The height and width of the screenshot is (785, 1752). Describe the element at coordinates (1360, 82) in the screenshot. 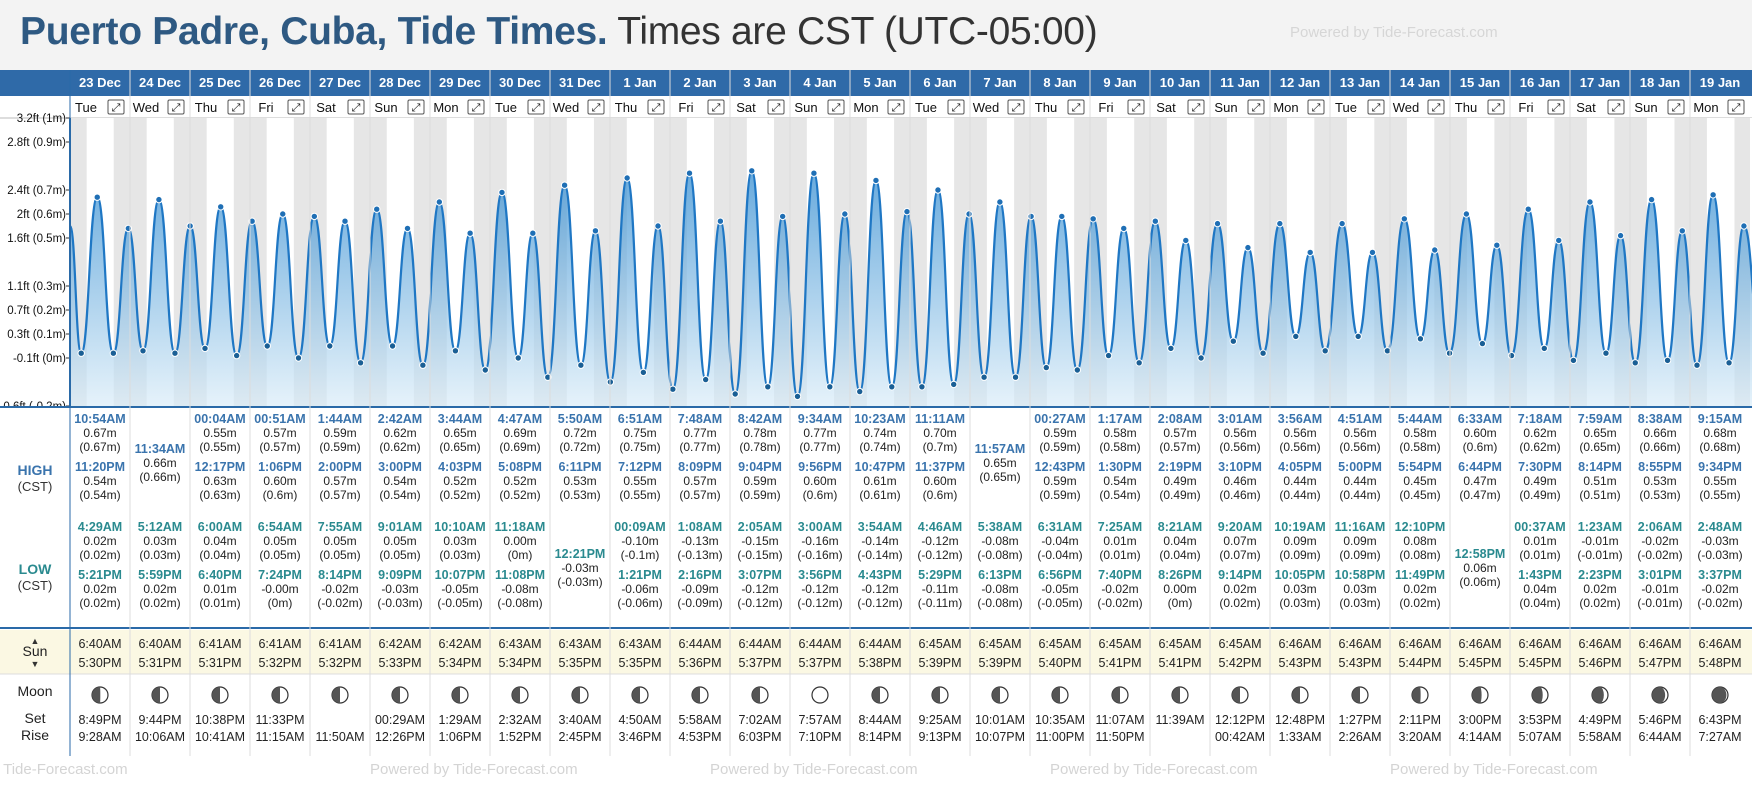

I see `day-date: 13 Jan` at that location.